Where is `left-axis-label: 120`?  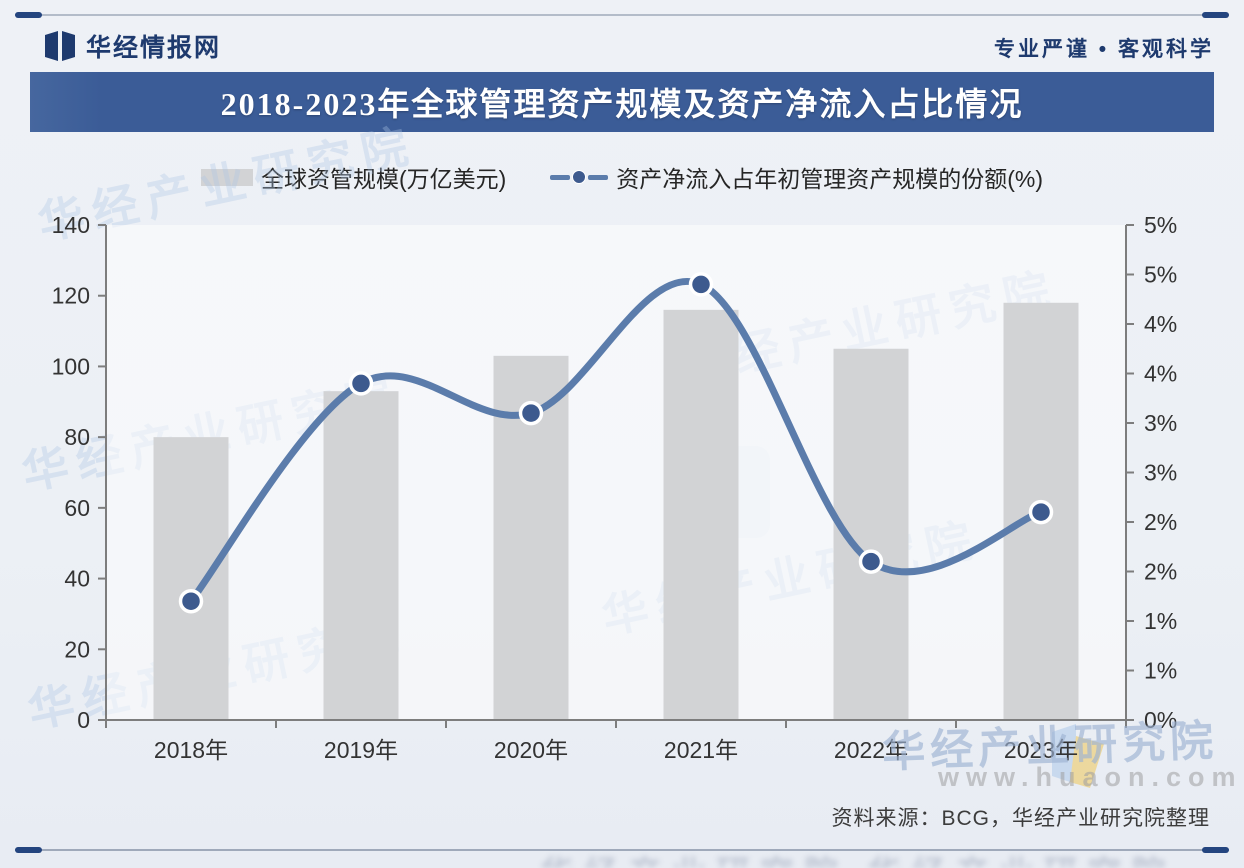
left-axis-label: 120 is located at coordinates (71, 296).